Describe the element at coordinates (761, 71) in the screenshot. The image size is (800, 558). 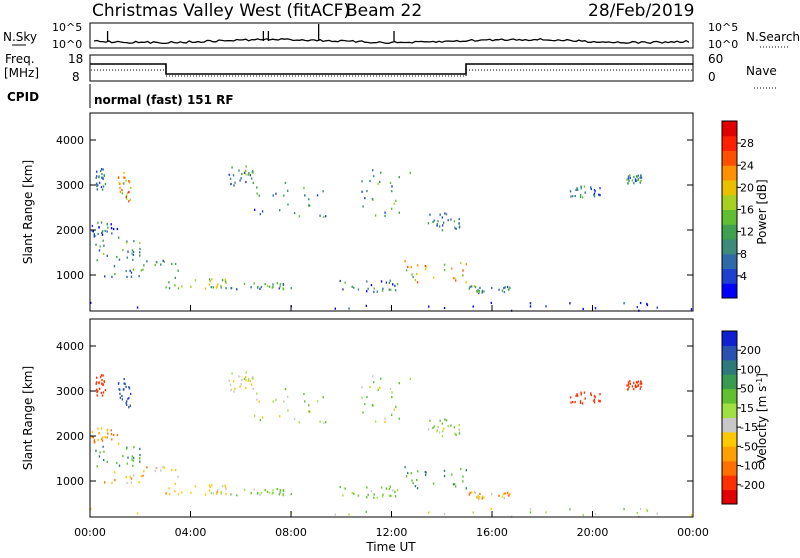
I see `nave-label: Nave` at that location.